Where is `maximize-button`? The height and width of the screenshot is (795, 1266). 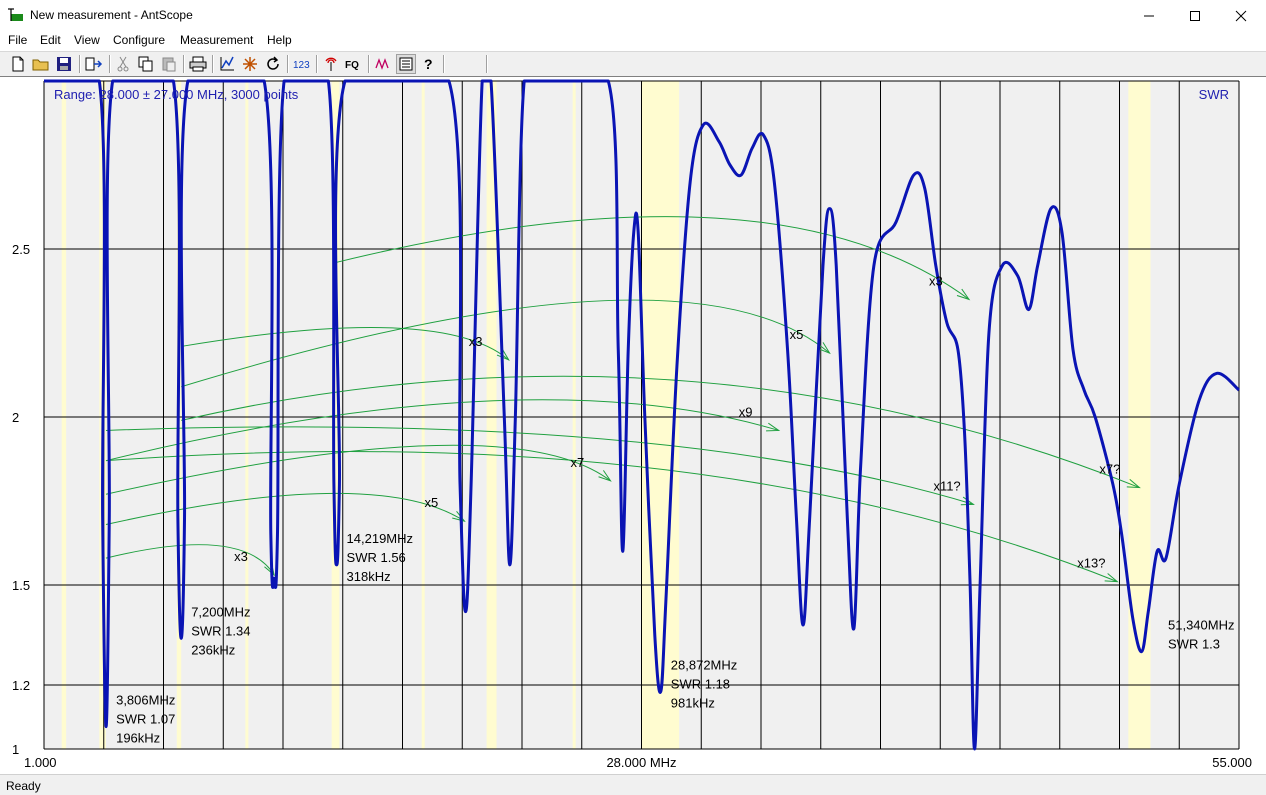
maximize-button is located at coordinates (1195, 15).